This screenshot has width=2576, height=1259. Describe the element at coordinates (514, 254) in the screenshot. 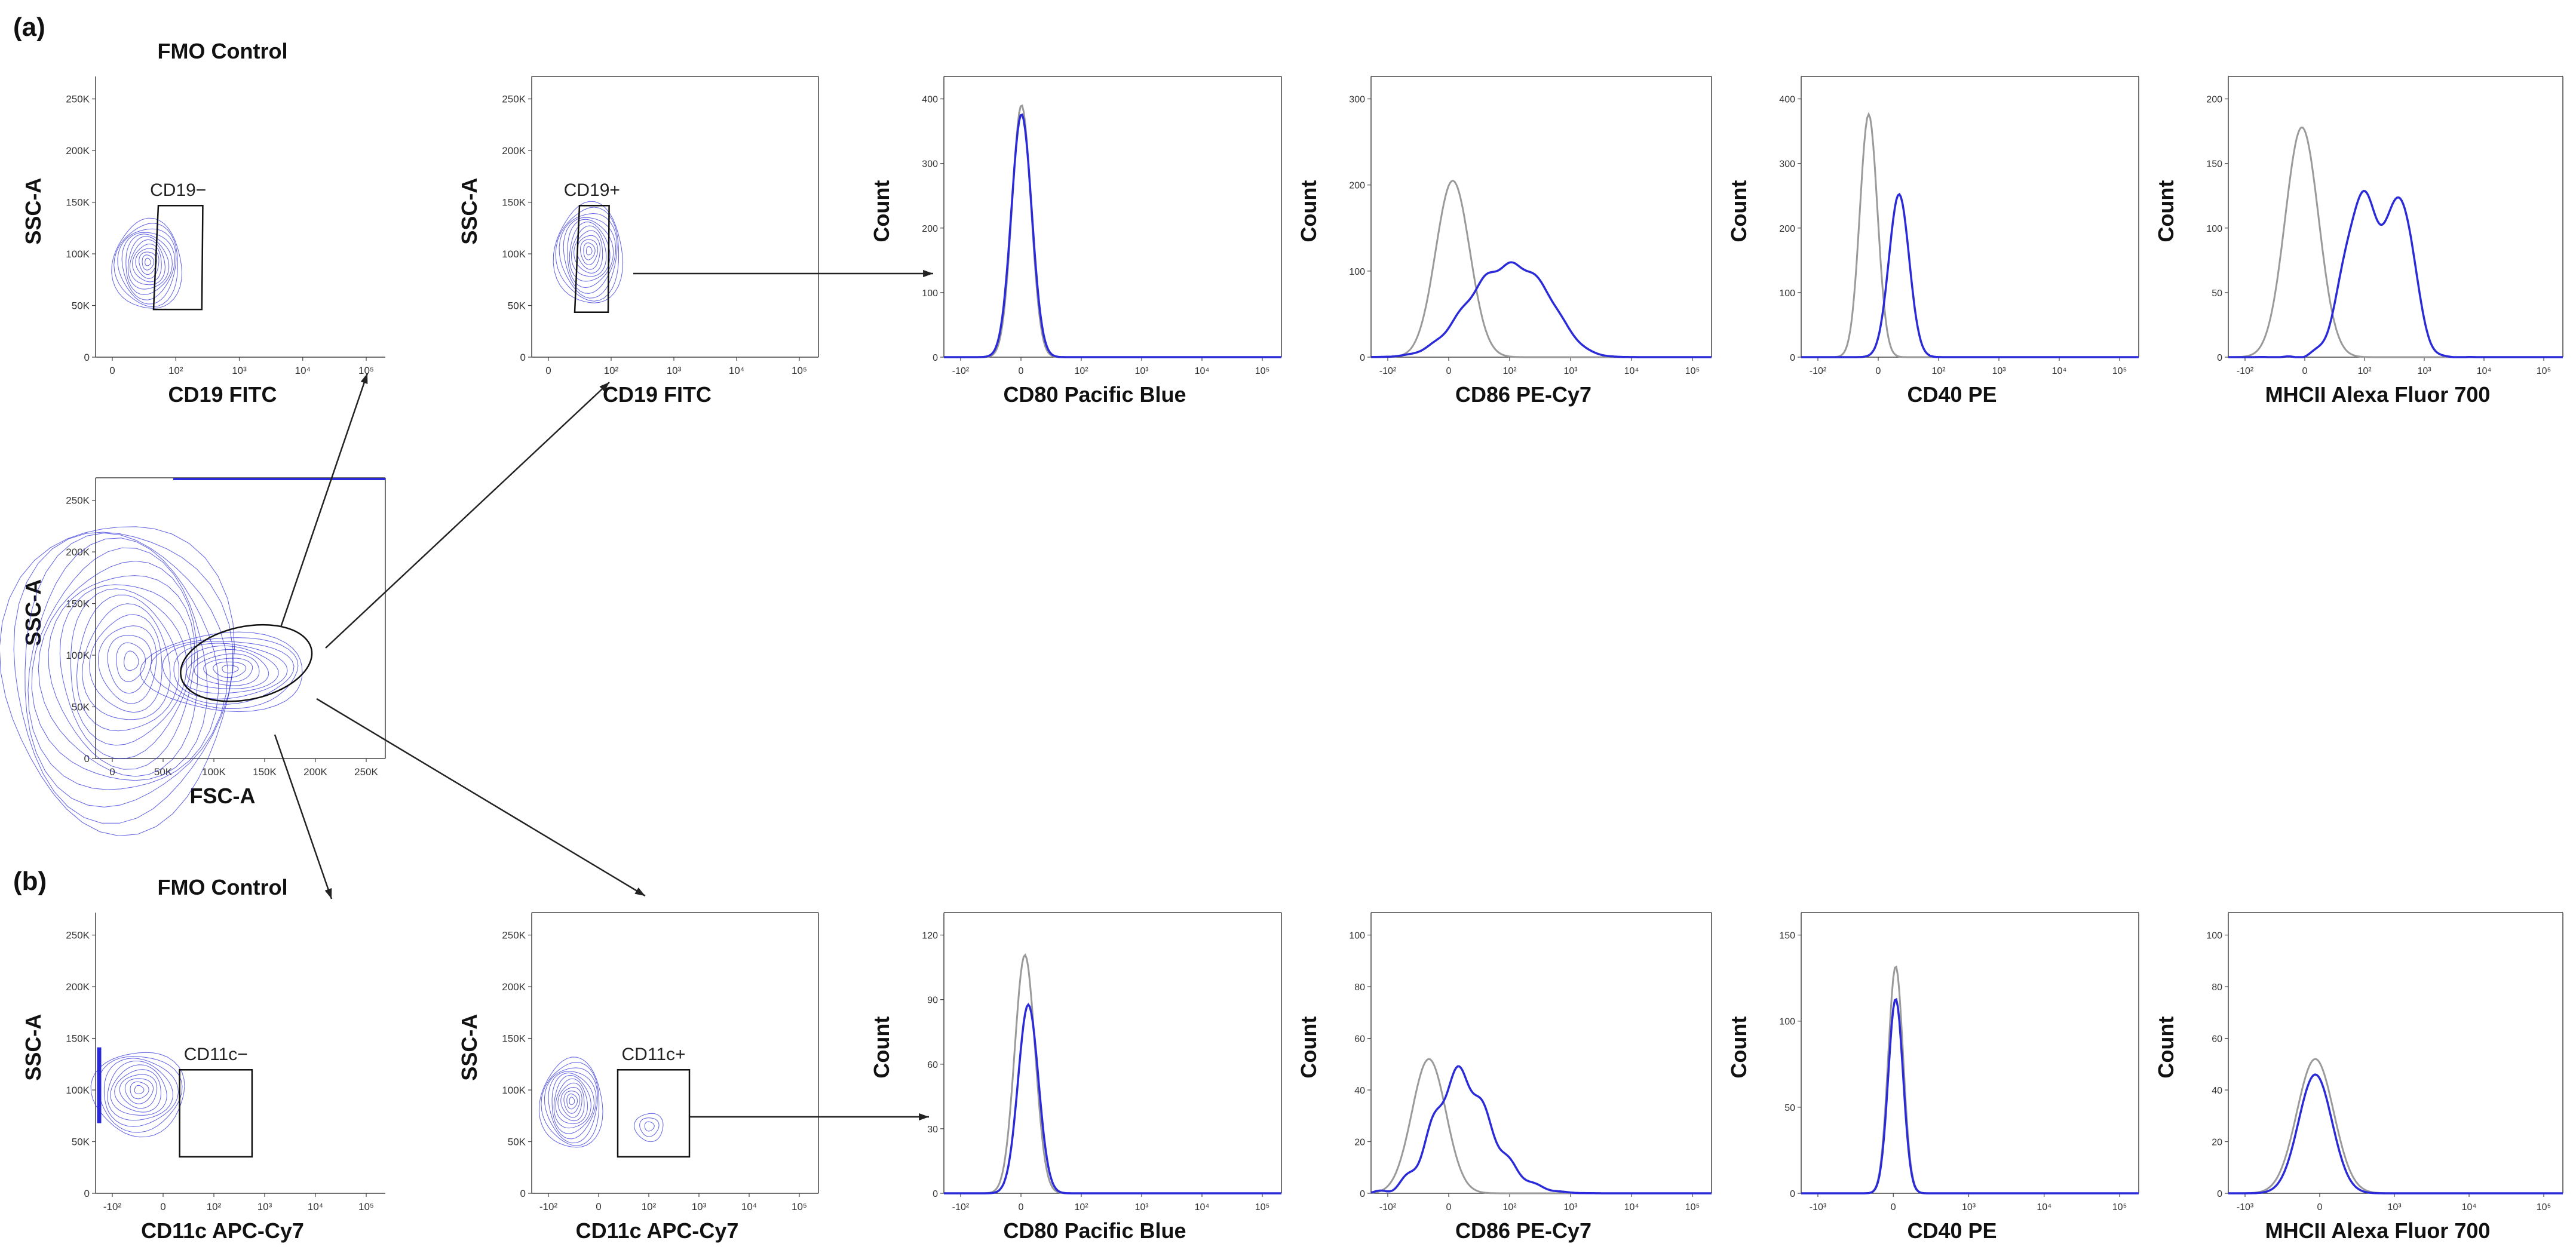

I see `a-cd19-ytick-label: 100K` at that location.